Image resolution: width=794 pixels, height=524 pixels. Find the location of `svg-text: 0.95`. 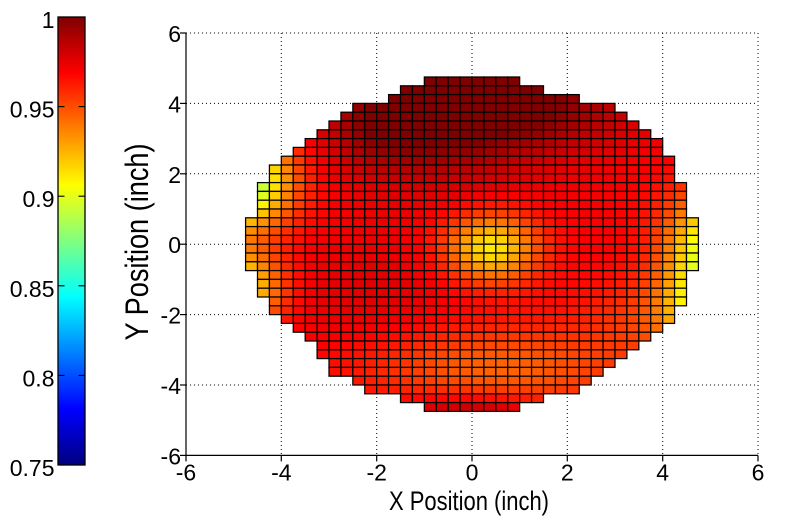

svg-text: 0.95 is located at coordinates (32, 110).